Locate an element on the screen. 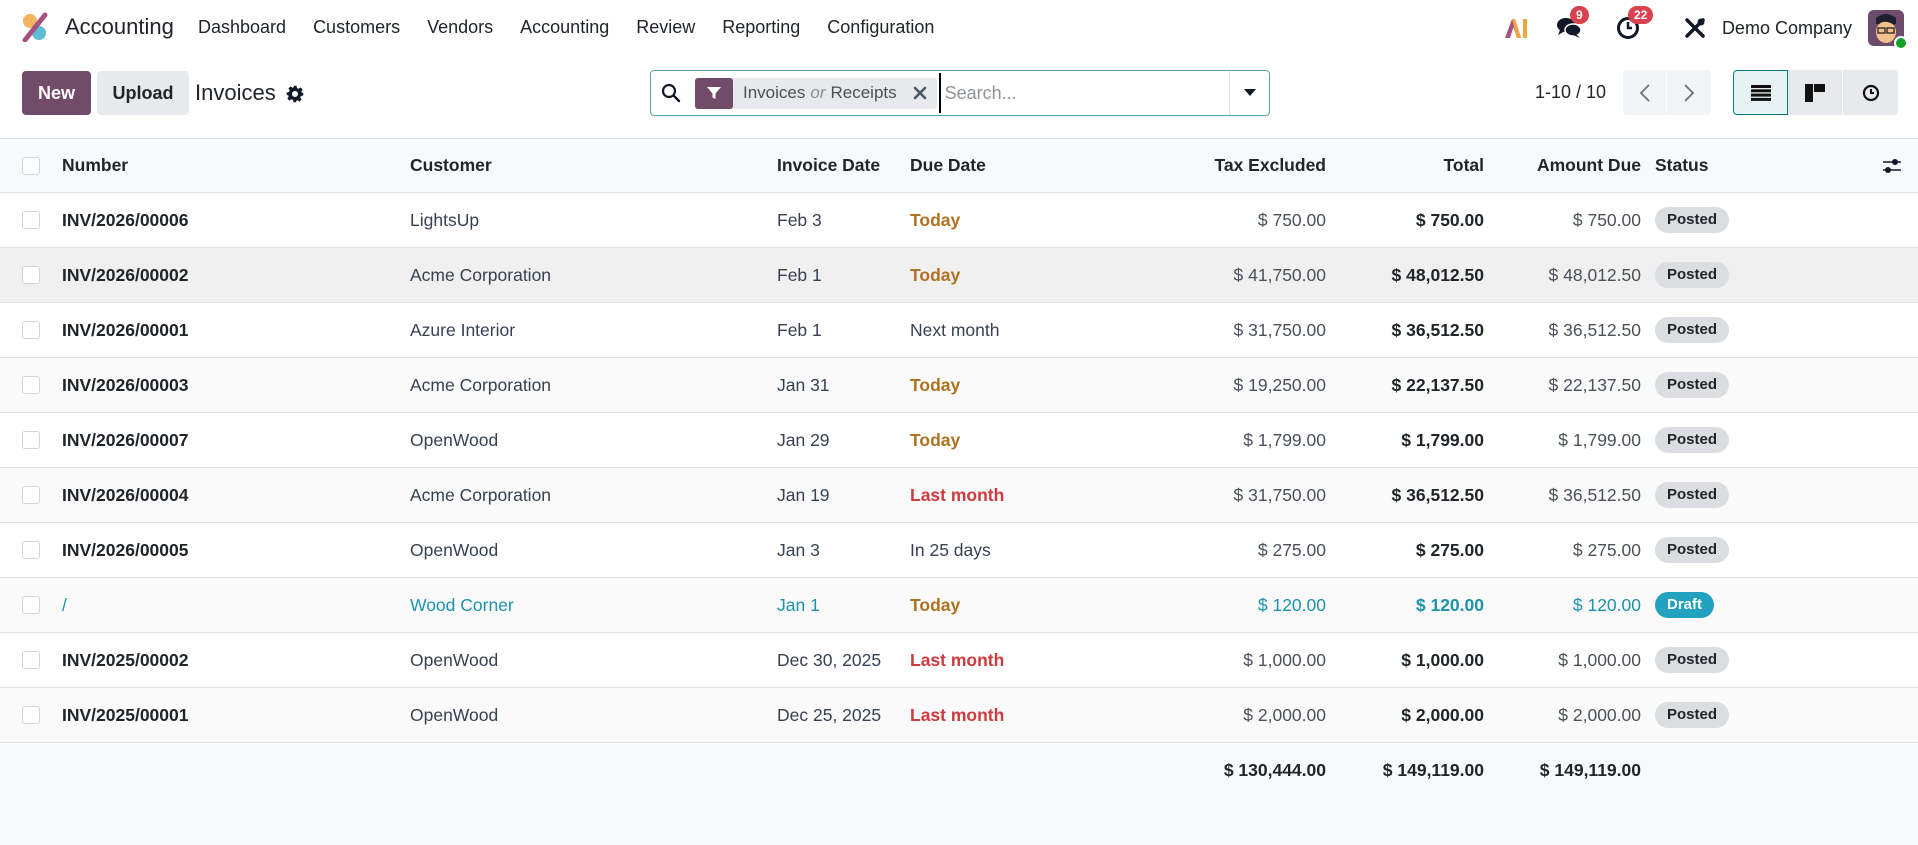  cell-due-date: Today is located at coordinates (935, 384).